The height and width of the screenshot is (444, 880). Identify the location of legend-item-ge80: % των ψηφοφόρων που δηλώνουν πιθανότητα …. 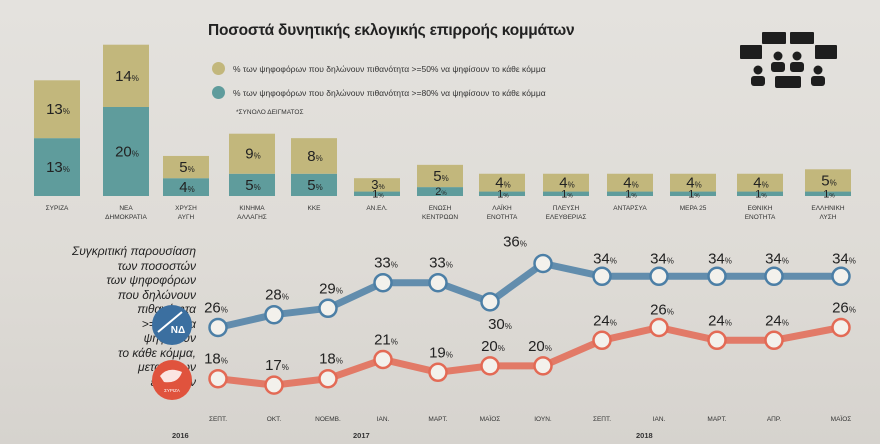
(379, 92).